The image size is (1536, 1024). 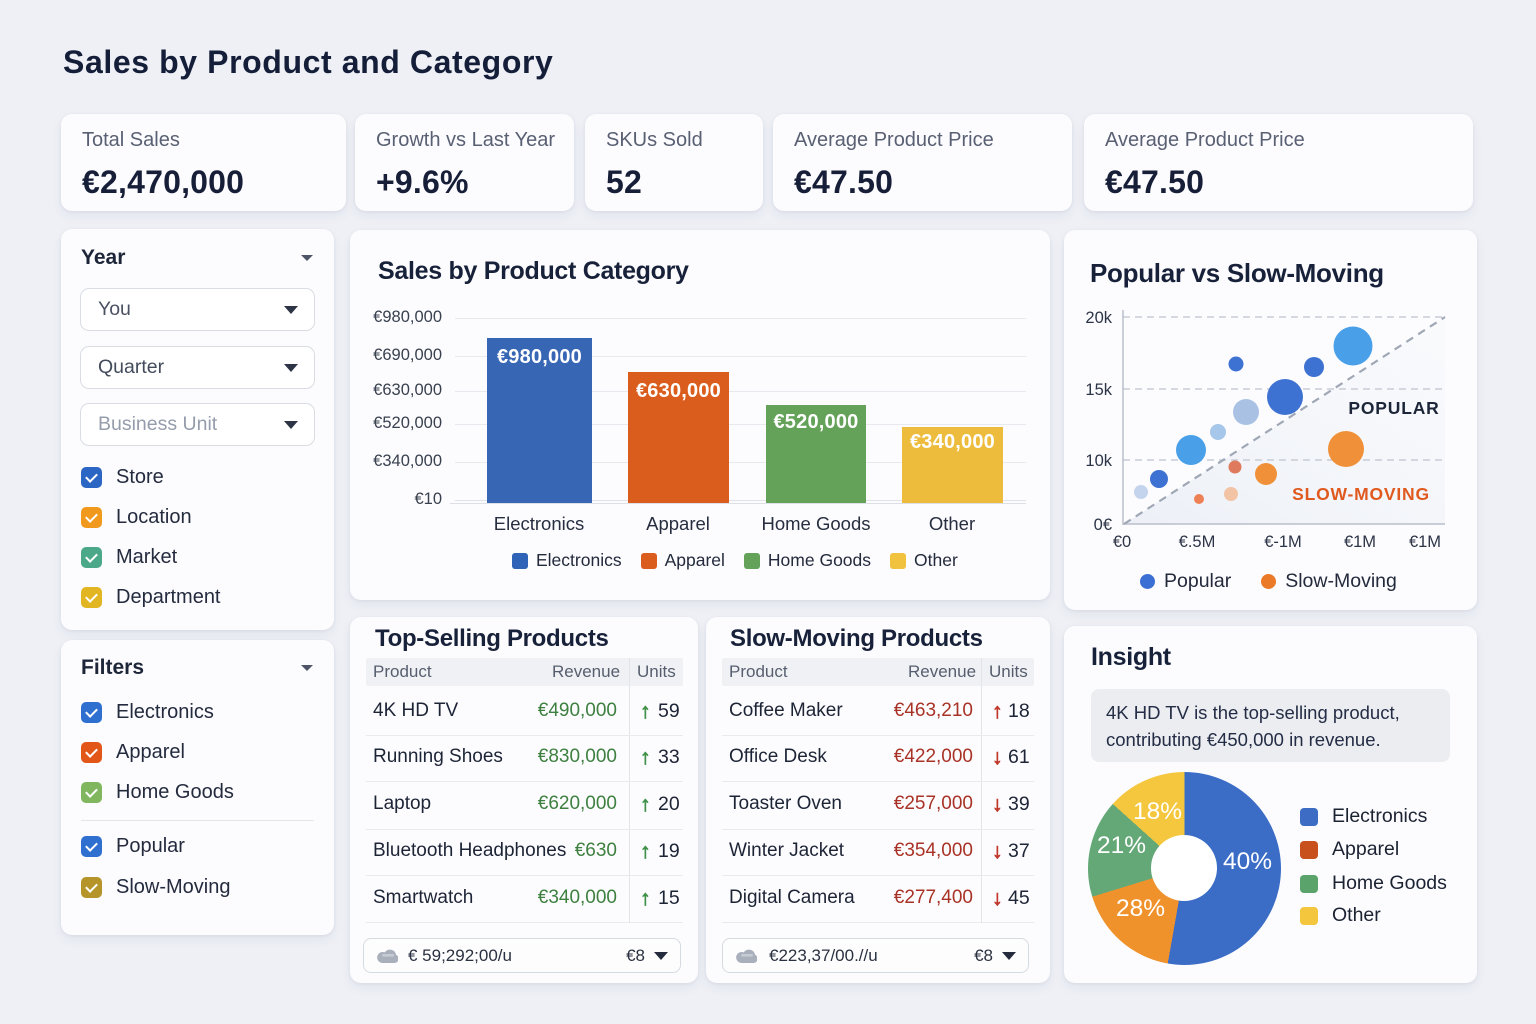 What do you see at coordinates (1361, 494) in the screenshot?
I see `svg-text: SLOW-MOVING` at bounding box center [1361, 494].